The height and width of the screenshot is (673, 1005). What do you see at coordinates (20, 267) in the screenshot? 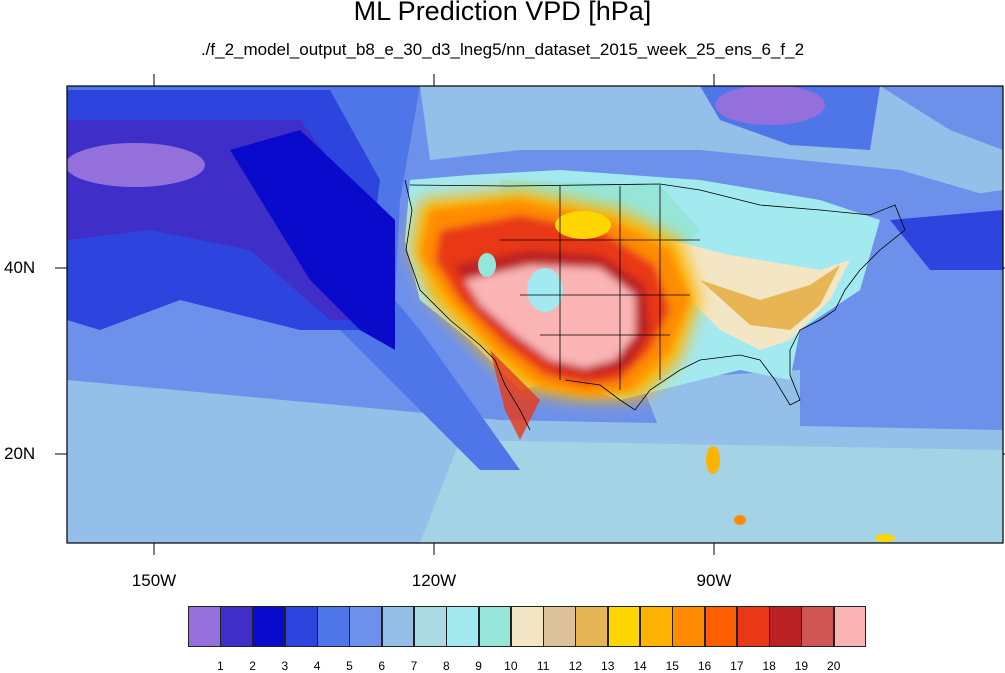
I see `lat-label-40n: 40N` at bounding box center [20, 267].